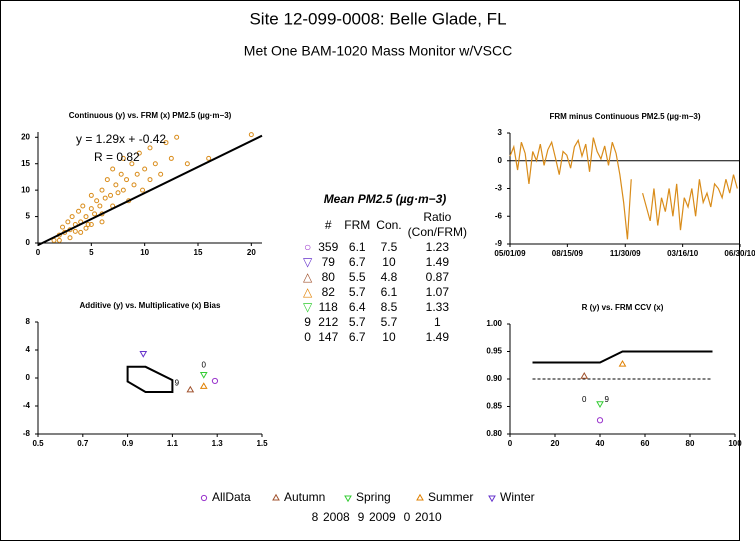 Image resolution: width=755 pixels, height=543 pixels. Describe the element at coordinates (307, 225) in the screenshot. I see `blank` at that location.